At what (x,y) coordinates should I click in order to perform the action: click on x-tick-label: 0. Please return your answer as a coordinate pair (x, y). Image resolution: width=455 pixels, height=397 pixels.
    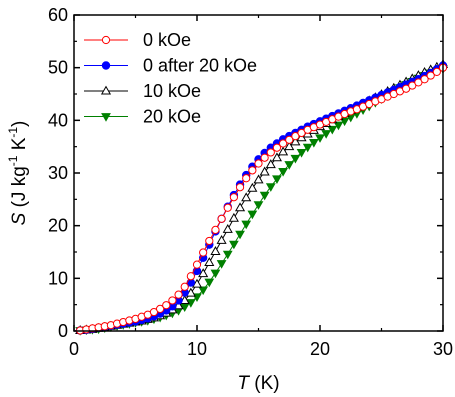
    Looking at the image, I should click on (74, 349).